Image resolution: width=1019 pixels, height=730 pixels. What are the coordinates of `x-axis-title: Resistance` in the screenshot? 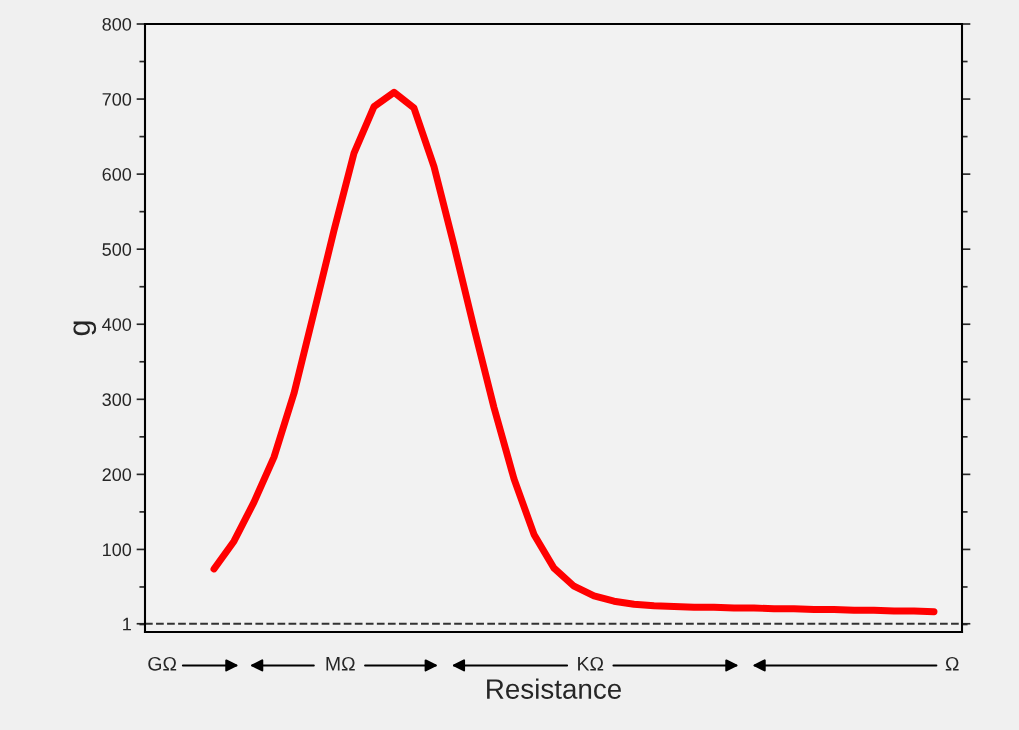 It's located at (554, 688).